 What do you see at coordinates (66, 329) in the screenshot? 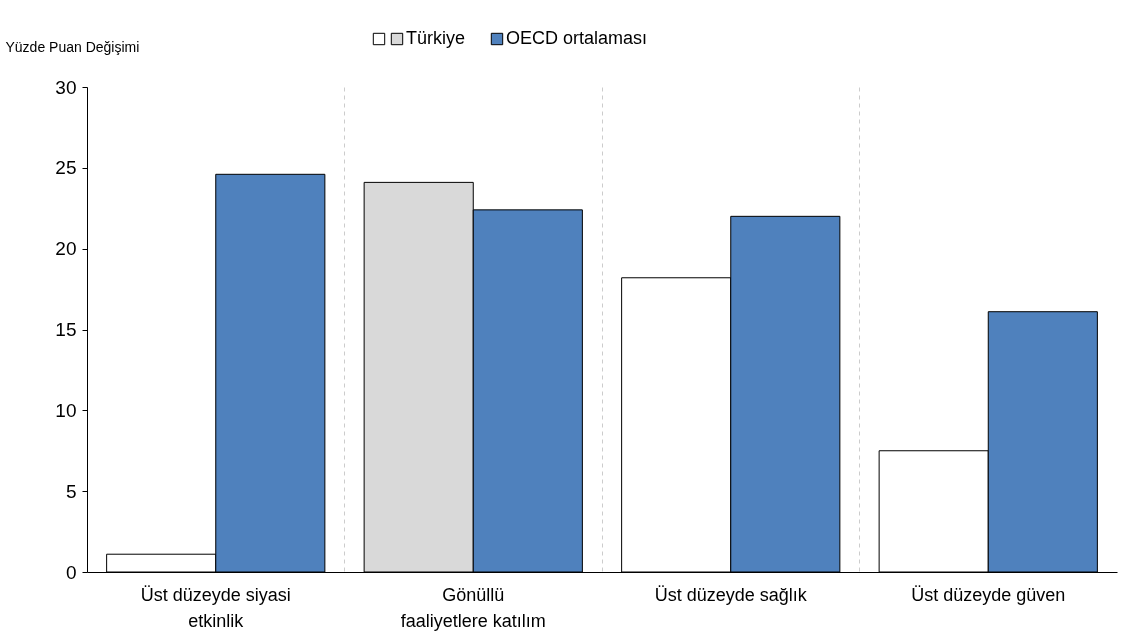
I see `y-tick-label: 15` at bounding box center [66, 329].